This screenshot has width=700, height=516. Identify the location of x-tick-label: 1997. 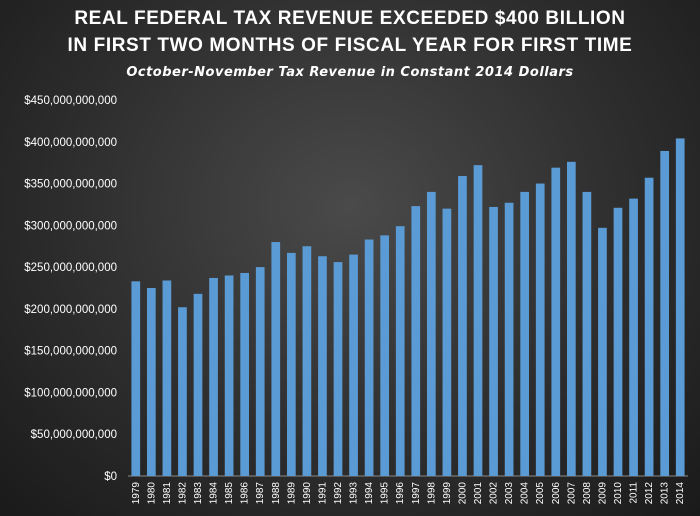
(416, 493).